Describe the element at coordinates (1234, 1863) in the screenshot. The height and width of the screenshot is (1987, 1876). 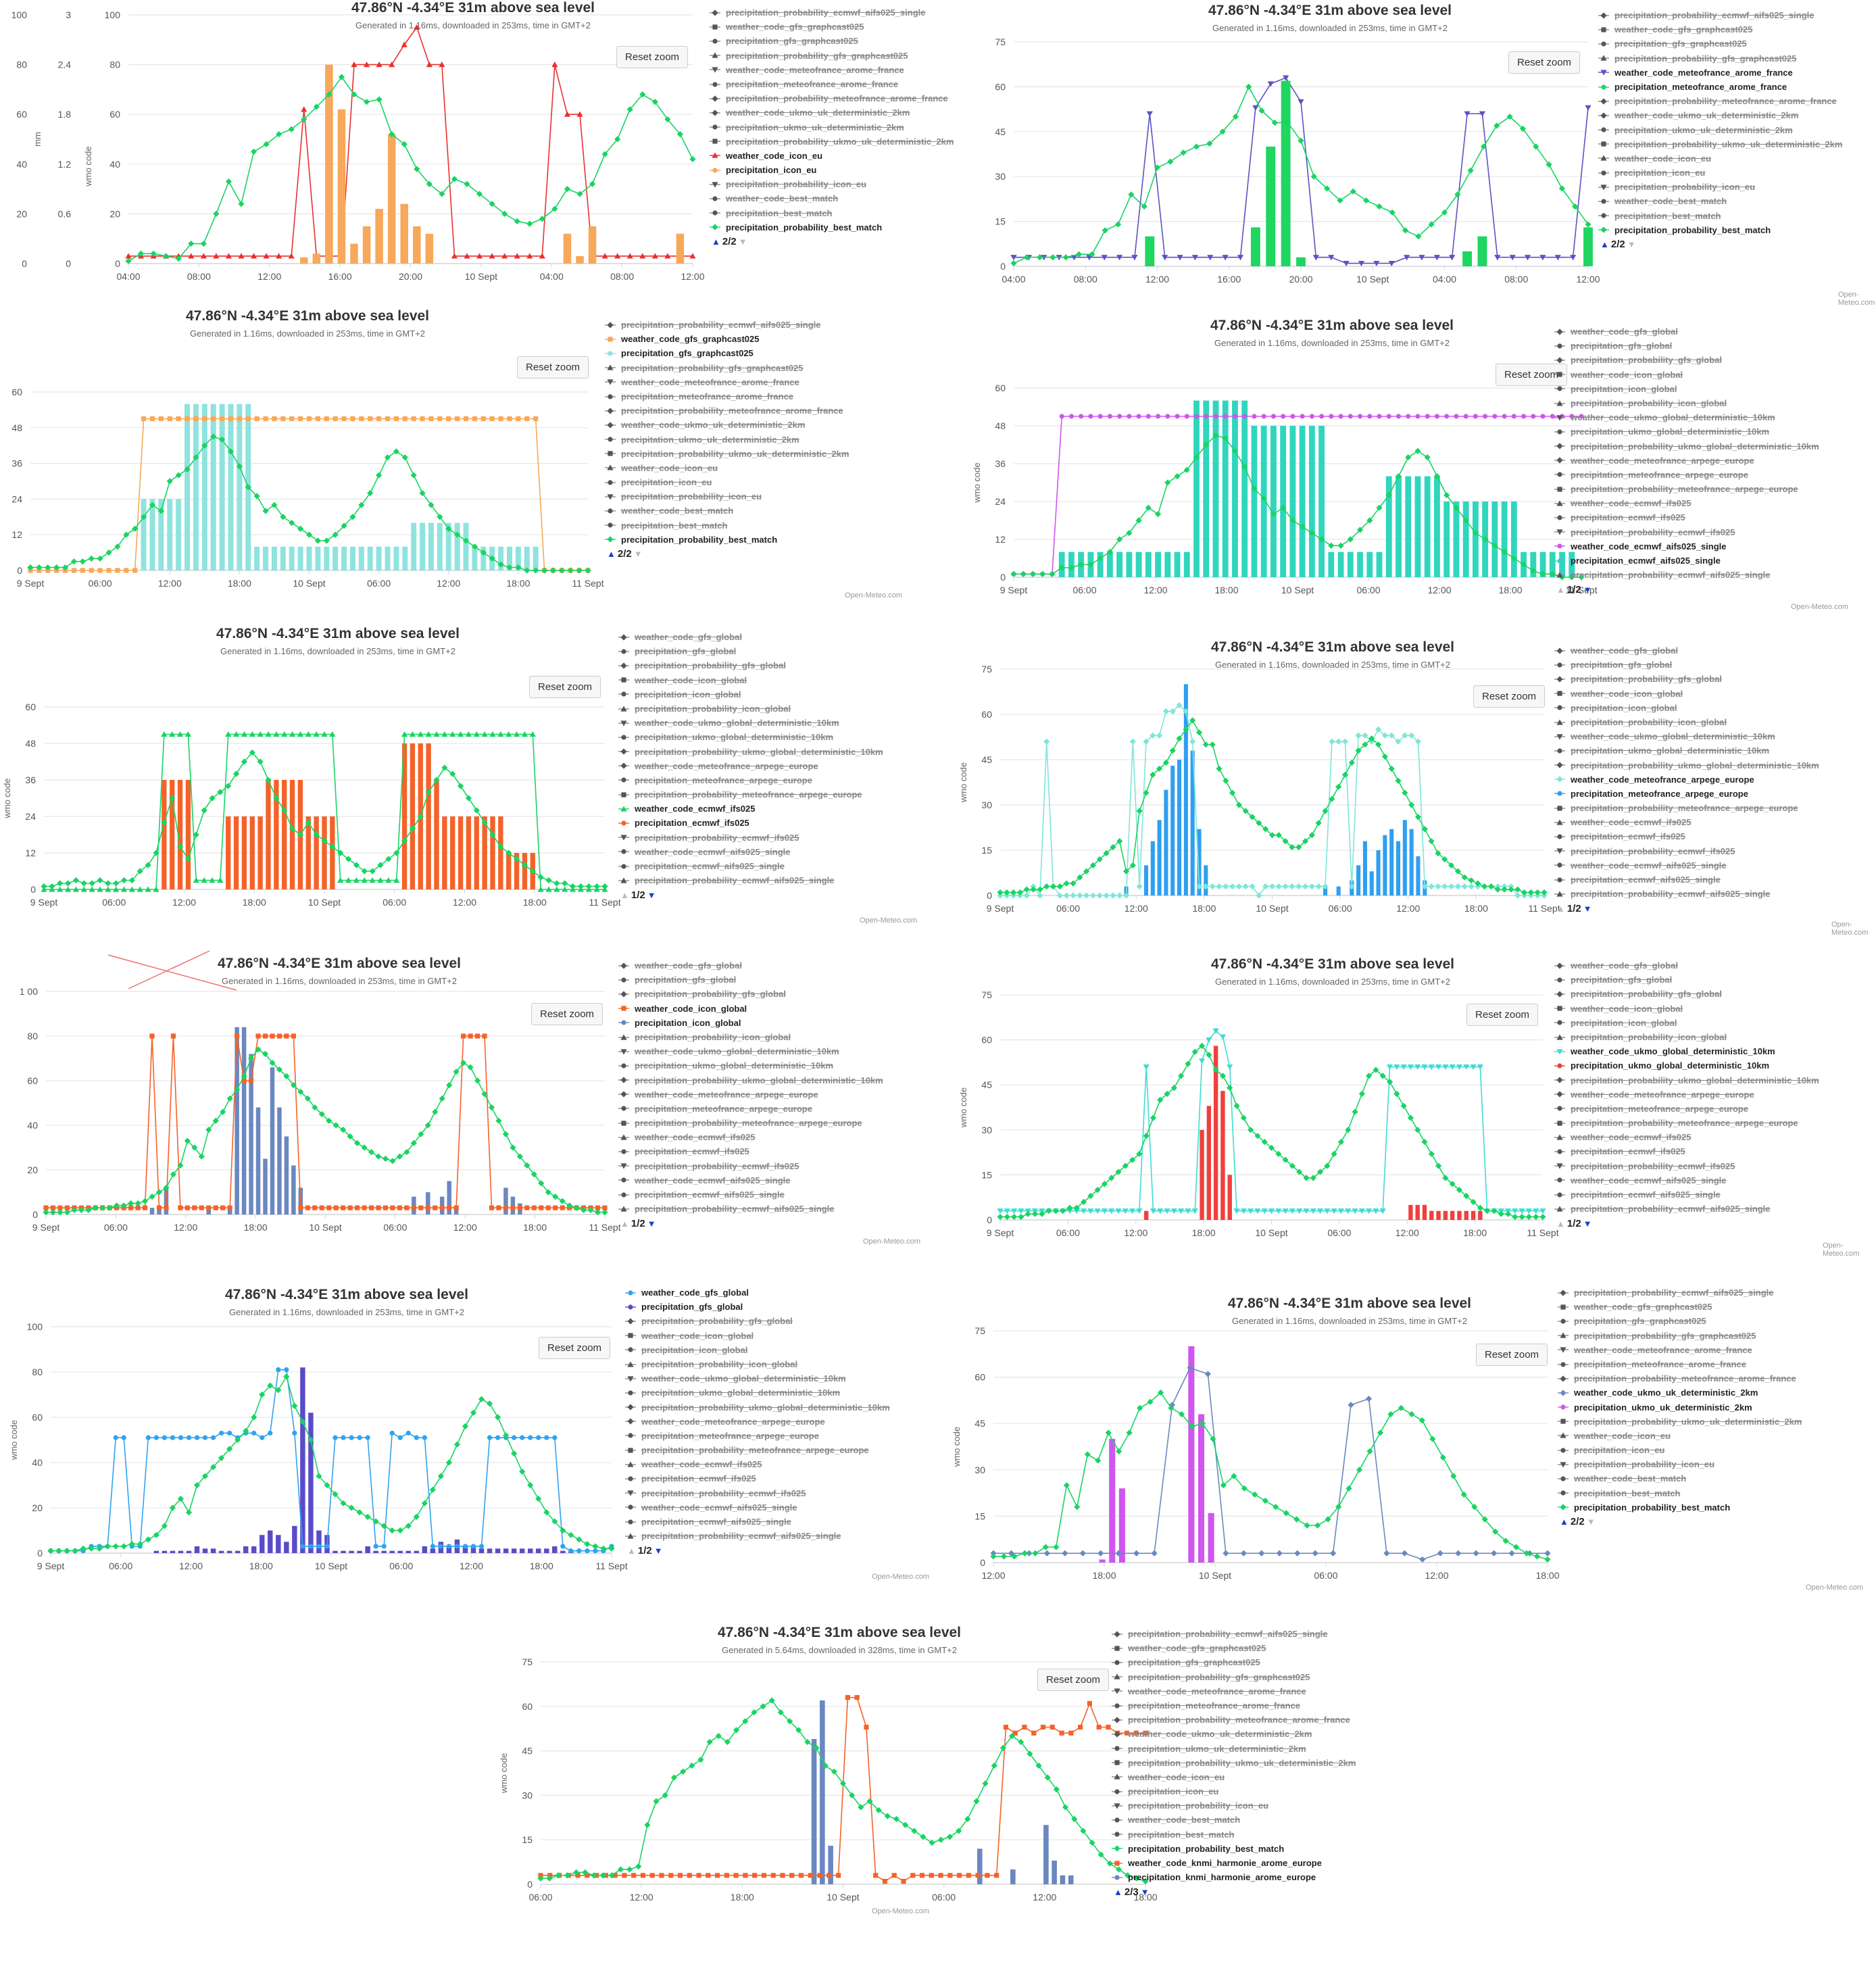
I see `legend-item: weather_code_knmi_harmonie_arome_europe` at that location.